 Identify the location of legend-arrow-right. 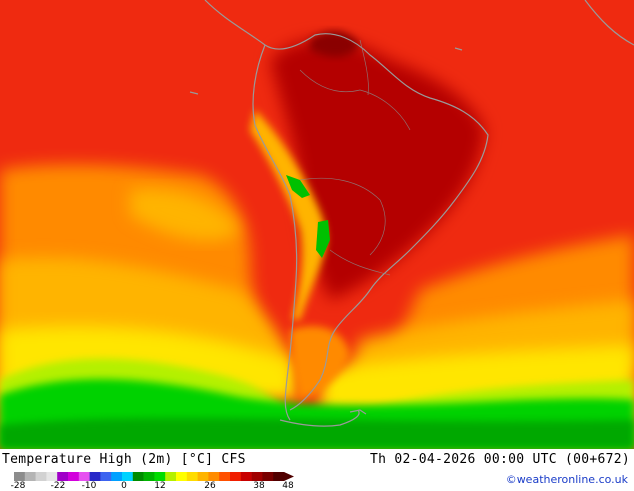
(289, 476).